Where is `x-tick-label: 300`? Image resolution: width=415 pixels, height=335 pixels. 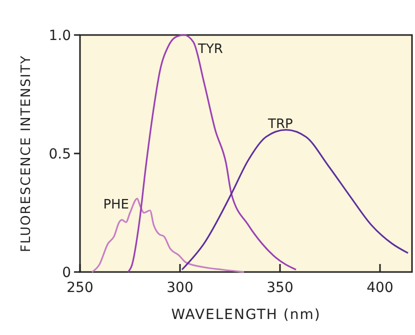 x-tick-label: 300 is located at coordinates (180, 288).